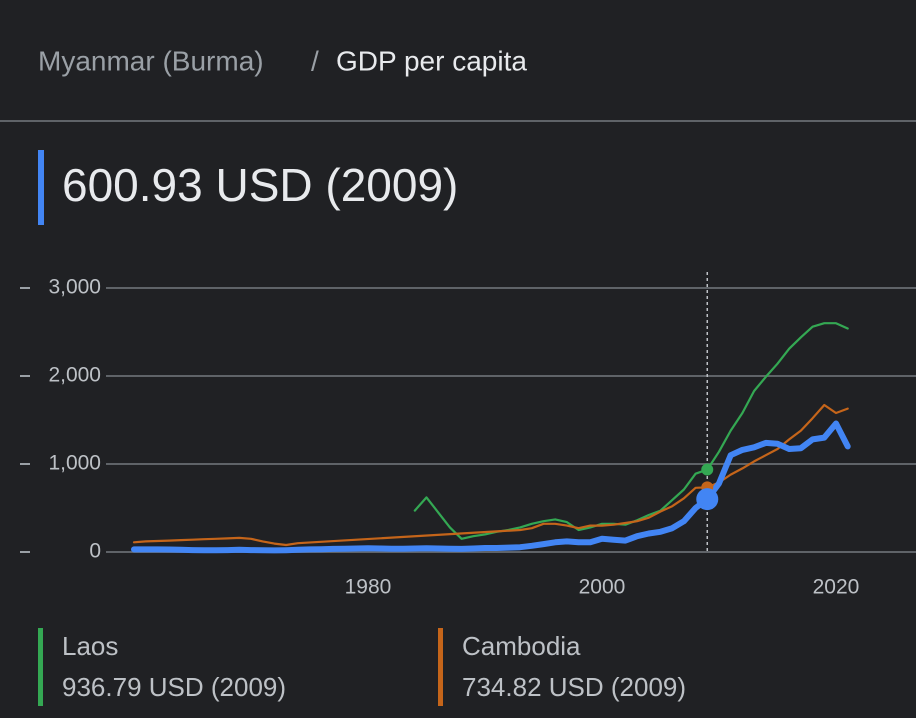 Image resolution: width=916 pixels, height=718 pixels. I want to click on legend-name: Cambodia, so click(521, 646).